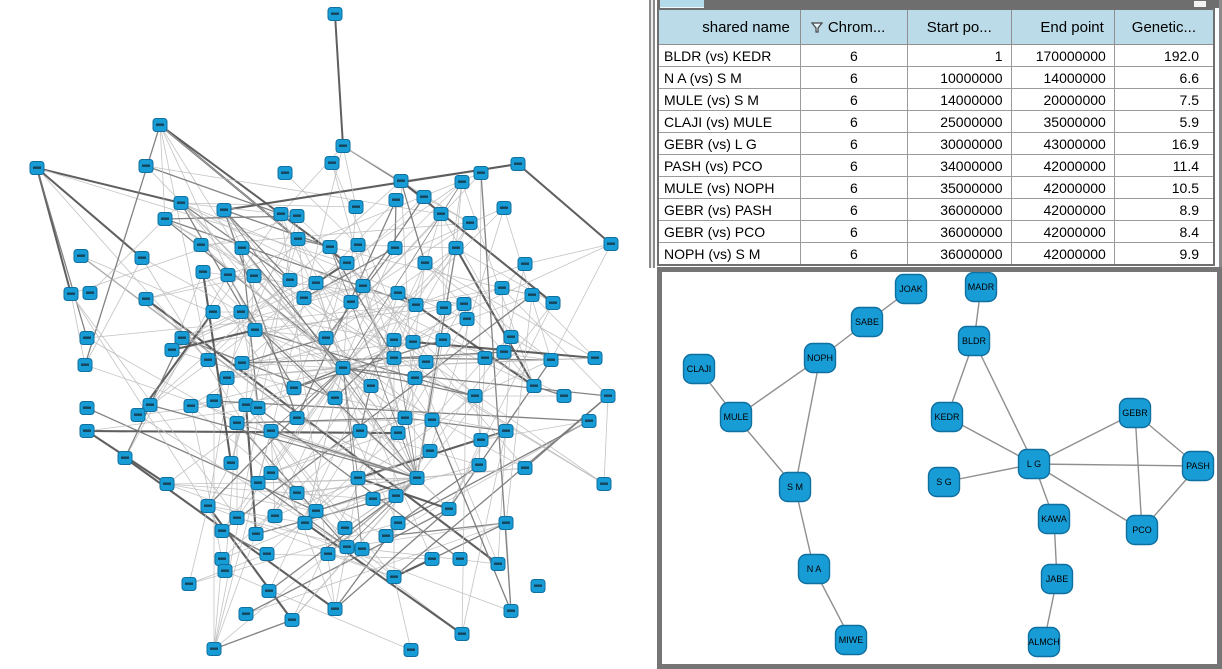 This screenshot has height=669, width=1222. I want to click on table-row: BLDR (vs) KEDR 6 1 170000000 192.0, so click(936, 55).